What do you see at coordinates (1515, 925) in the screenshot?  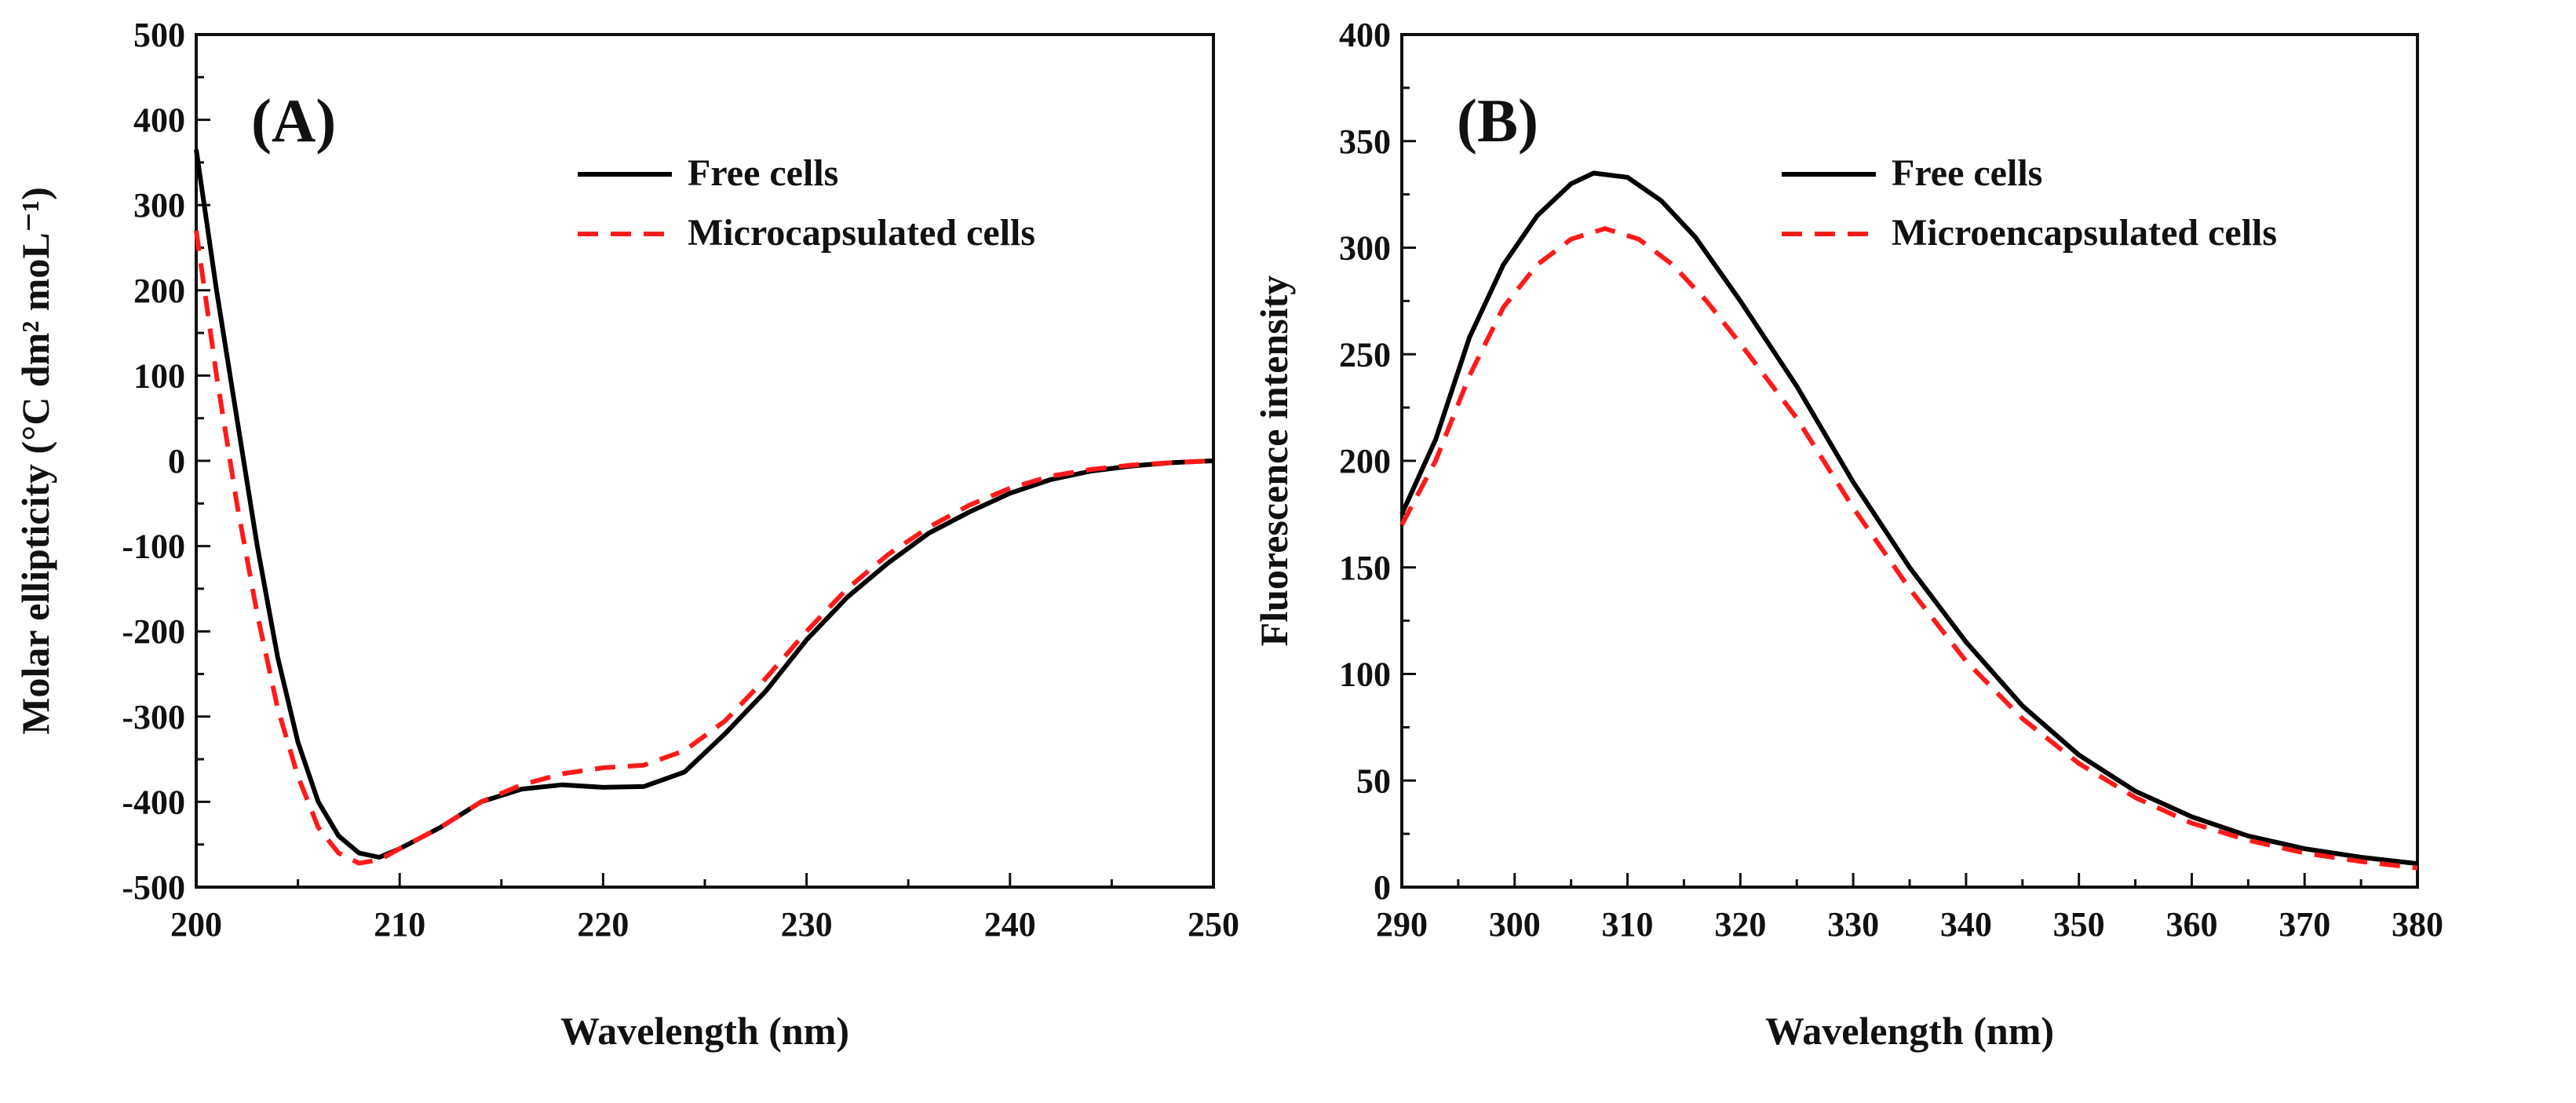 I see `x-tick-label: 300` at bounding box center [1515, 925].